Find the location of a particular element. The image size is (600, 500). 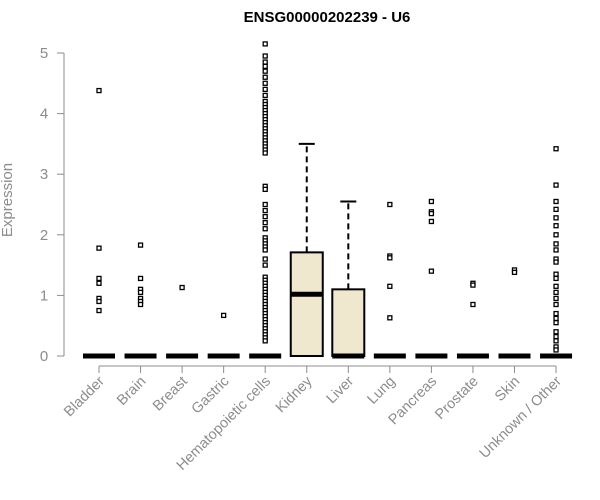

x-tick-label: Bladder is located at coordinates (84, 396).